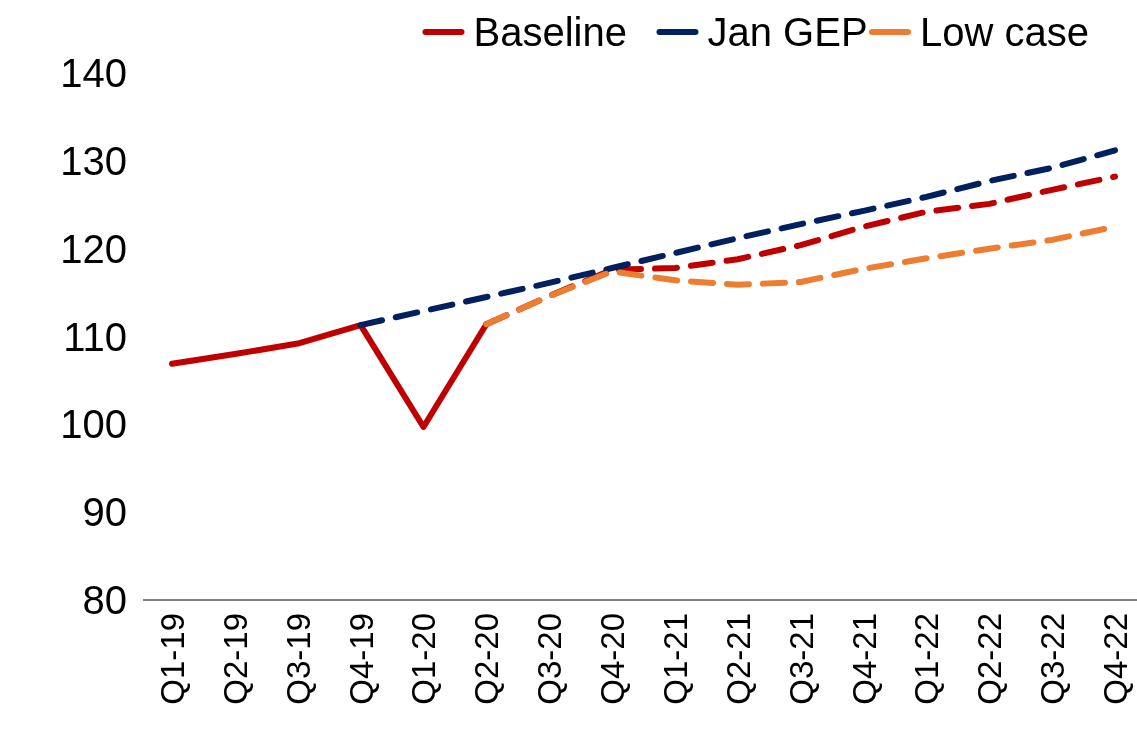  I want to click on y-tick-label: 110, so click(95, 336).